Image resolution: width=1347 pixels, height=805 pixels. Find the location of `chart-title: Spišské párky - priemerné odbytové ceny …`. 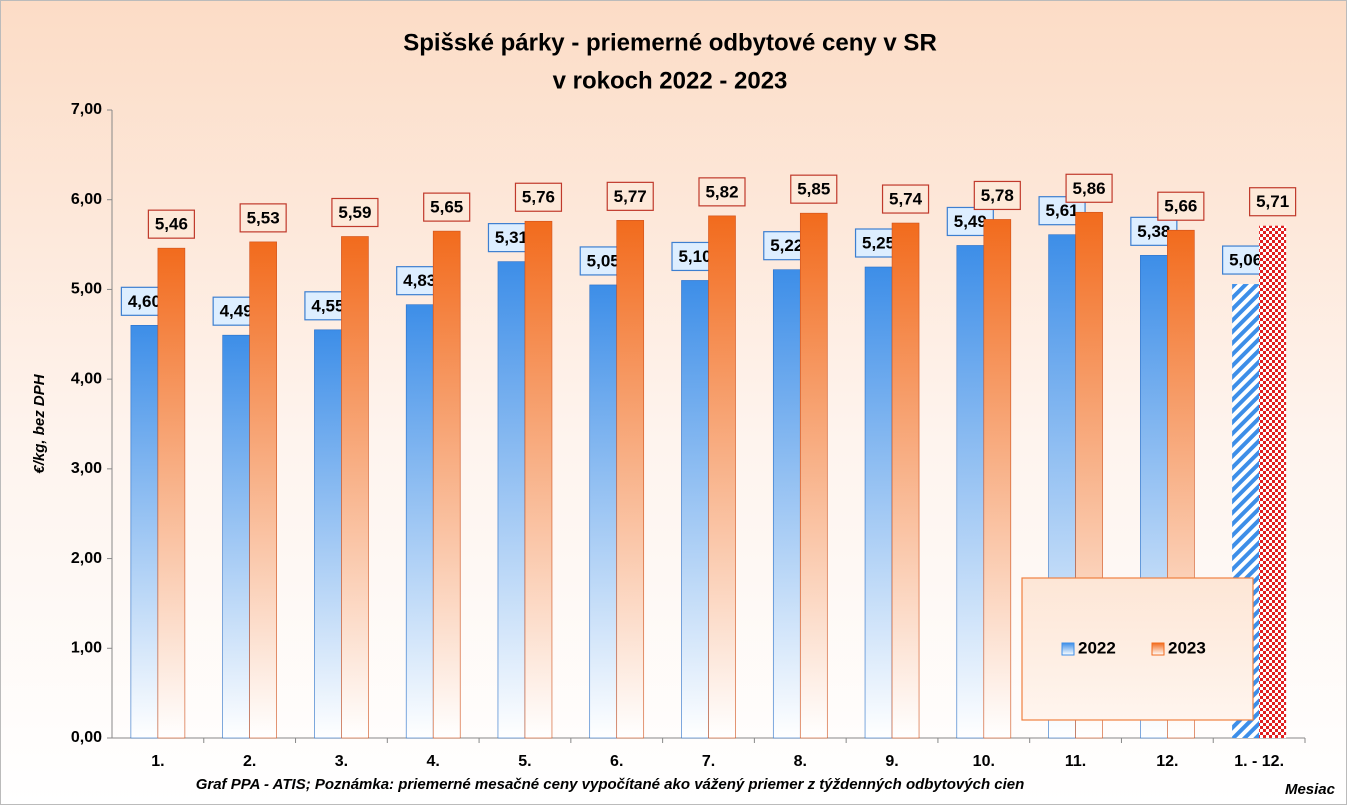

chart-title: Spišské párky - priemerné odbytové ceny … is located at coordinates (670, 42).